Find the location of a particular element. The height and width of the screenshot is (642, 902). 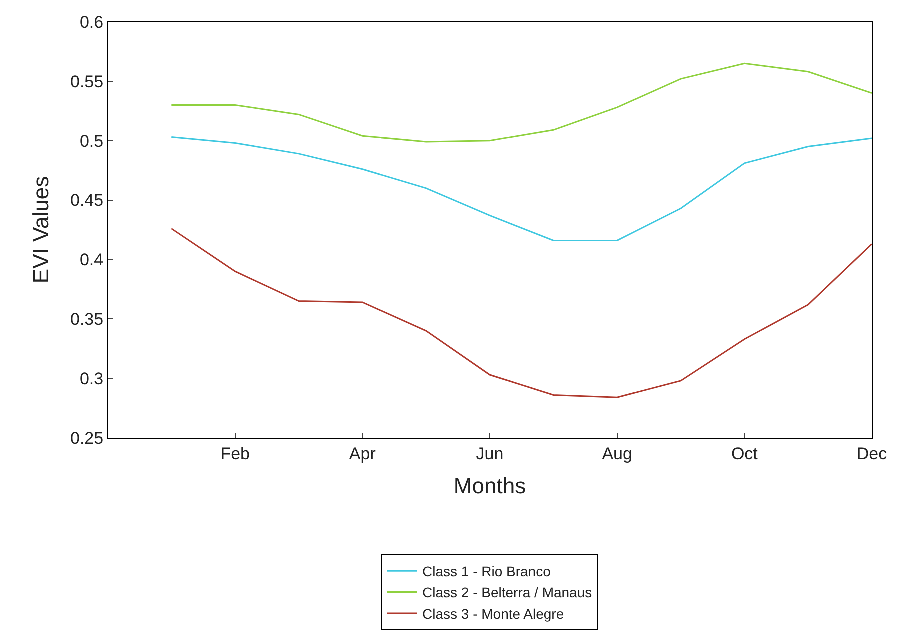

y-tick-label: 0.3 is located at coordinates (92, 379).